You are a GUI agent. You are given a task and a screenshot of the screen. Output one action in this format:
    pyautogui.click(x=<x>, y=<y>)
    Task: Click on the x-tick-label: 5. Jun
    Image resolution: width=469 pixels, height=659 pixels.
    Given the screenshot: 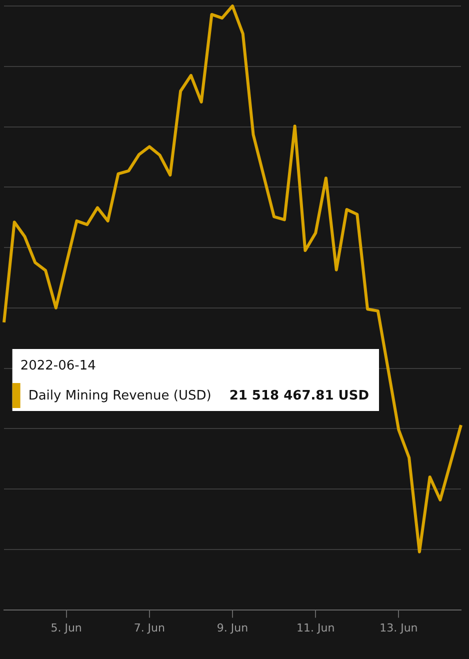 What is the action you would take?
    pyautogui.click(x=66, y=627)
    